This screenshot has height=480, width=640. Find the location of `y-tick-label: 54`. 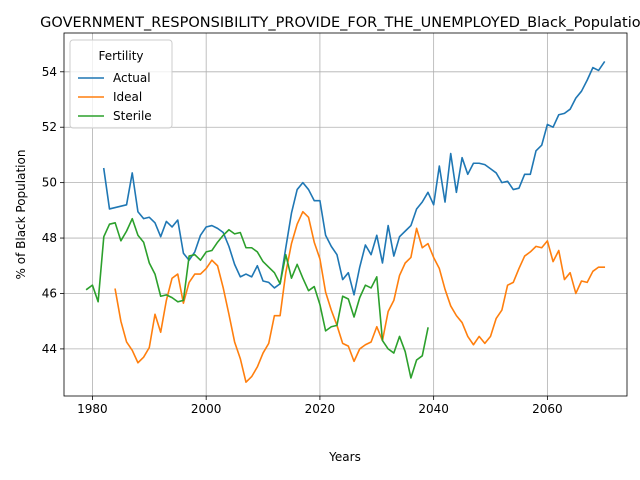

y-tick-label: 54 is located at coordinates (49, 72).